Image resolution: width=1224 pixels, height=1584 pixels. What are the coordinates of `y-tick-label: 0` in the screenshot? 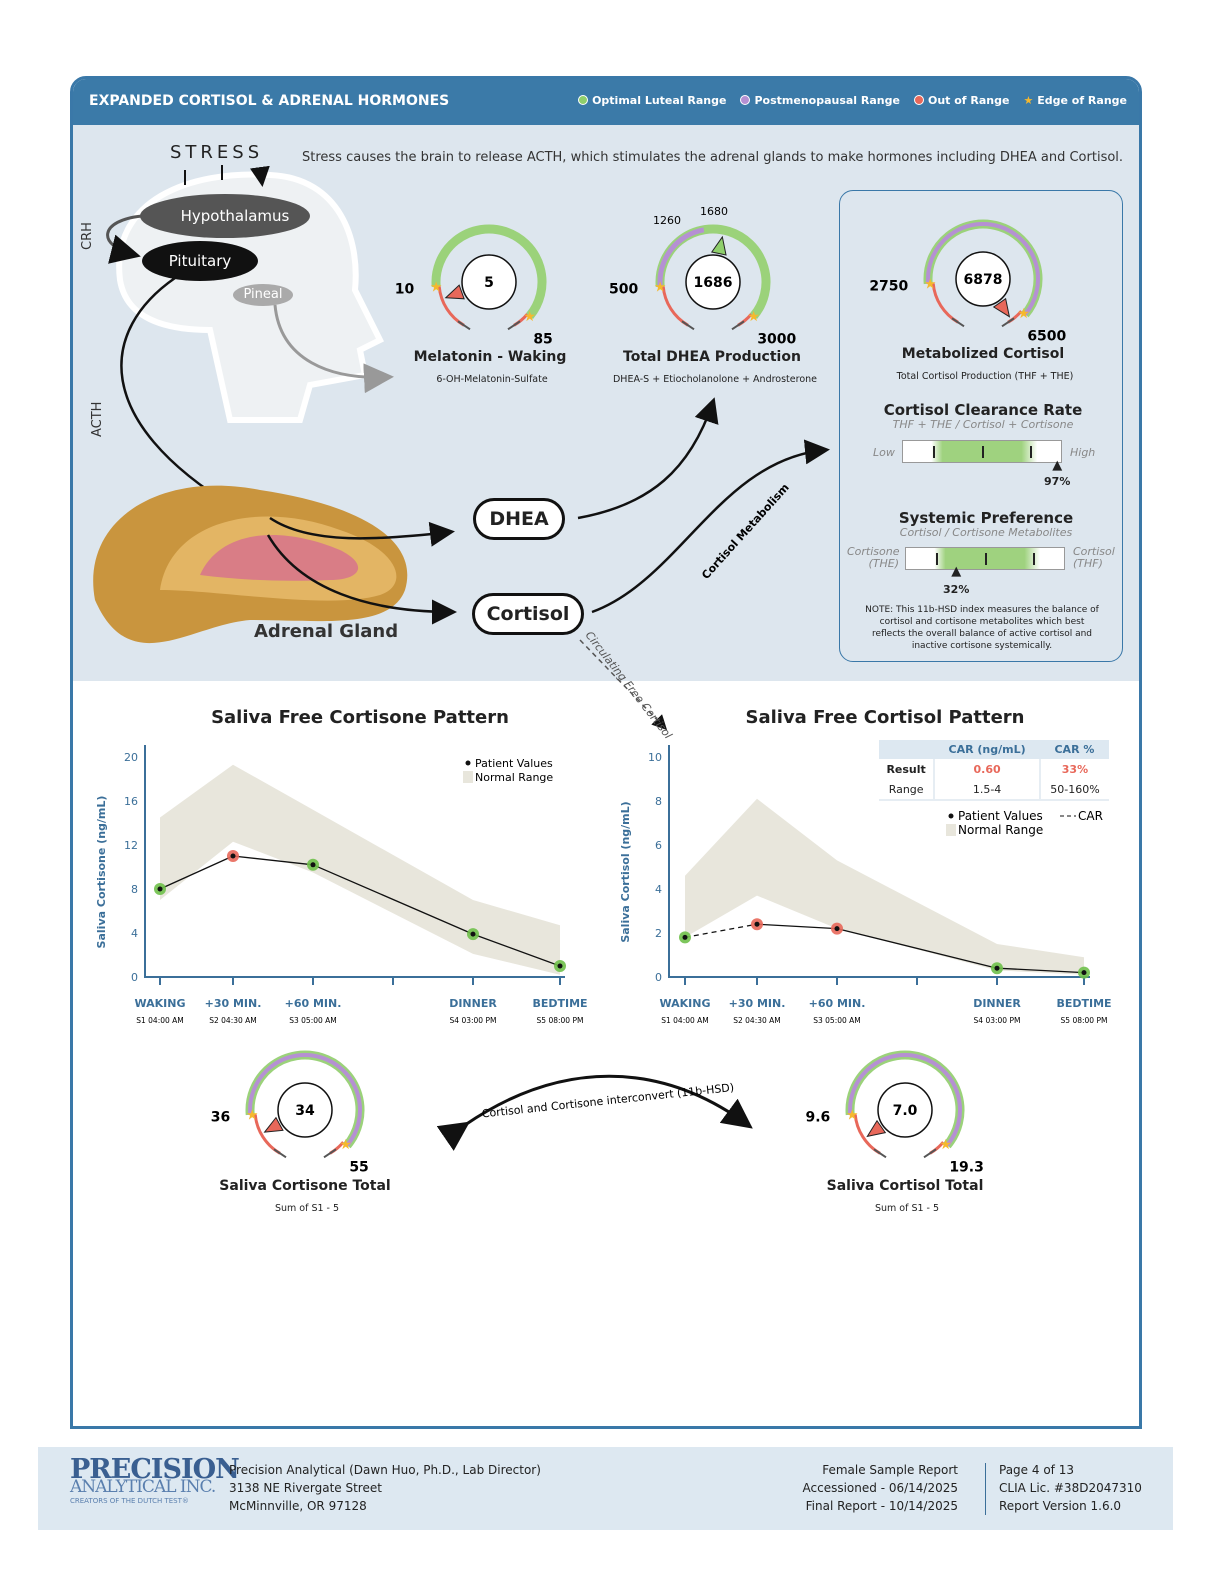 It's located at (134, 977).